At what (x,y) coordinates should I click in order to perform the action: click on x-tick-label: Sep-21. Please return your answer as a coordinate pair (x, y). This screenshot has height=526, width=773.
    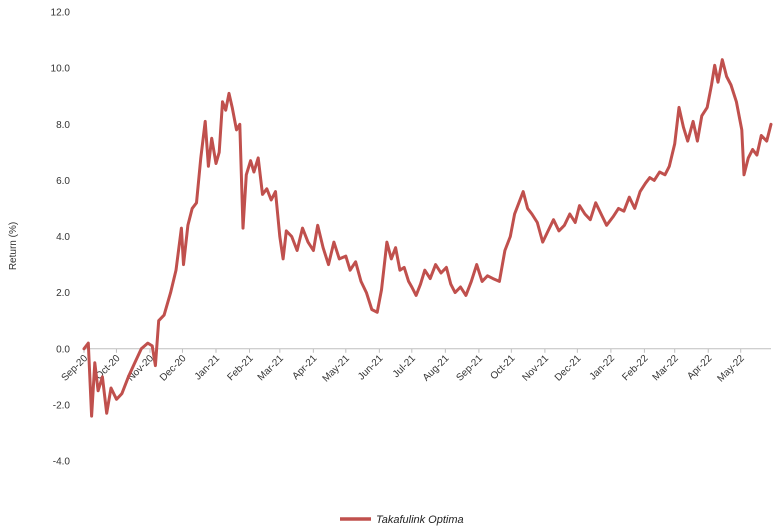
    Looking at the image, I should click on (469, 368).